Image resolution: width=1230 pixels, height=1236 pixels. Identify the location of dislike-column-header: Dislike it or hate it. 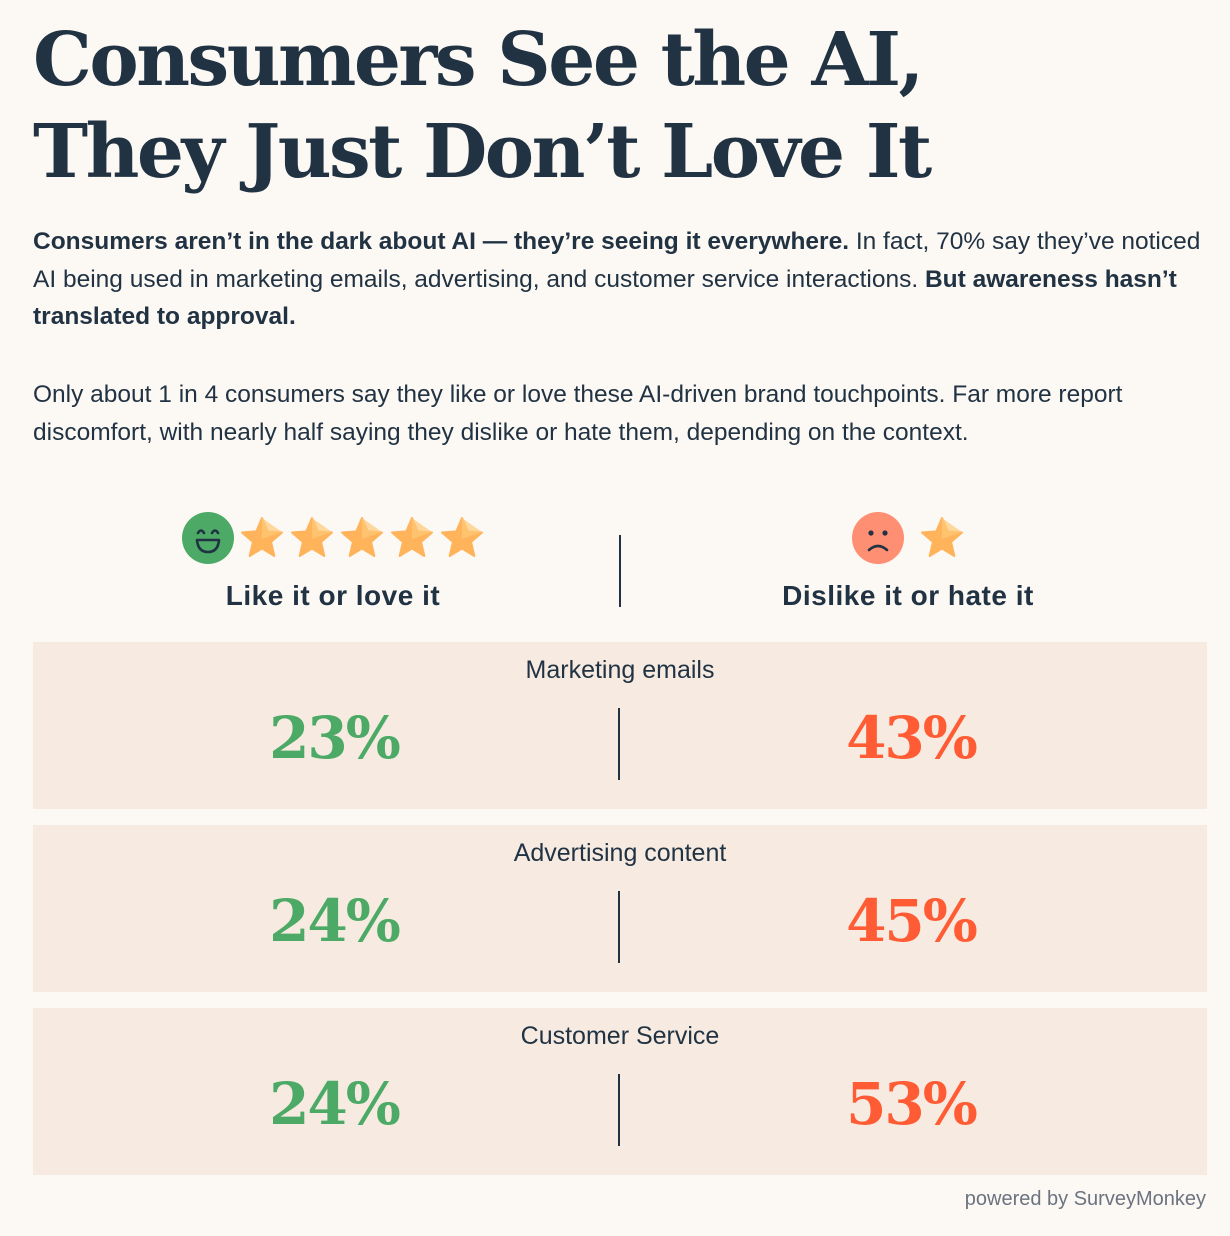
(908, 561).